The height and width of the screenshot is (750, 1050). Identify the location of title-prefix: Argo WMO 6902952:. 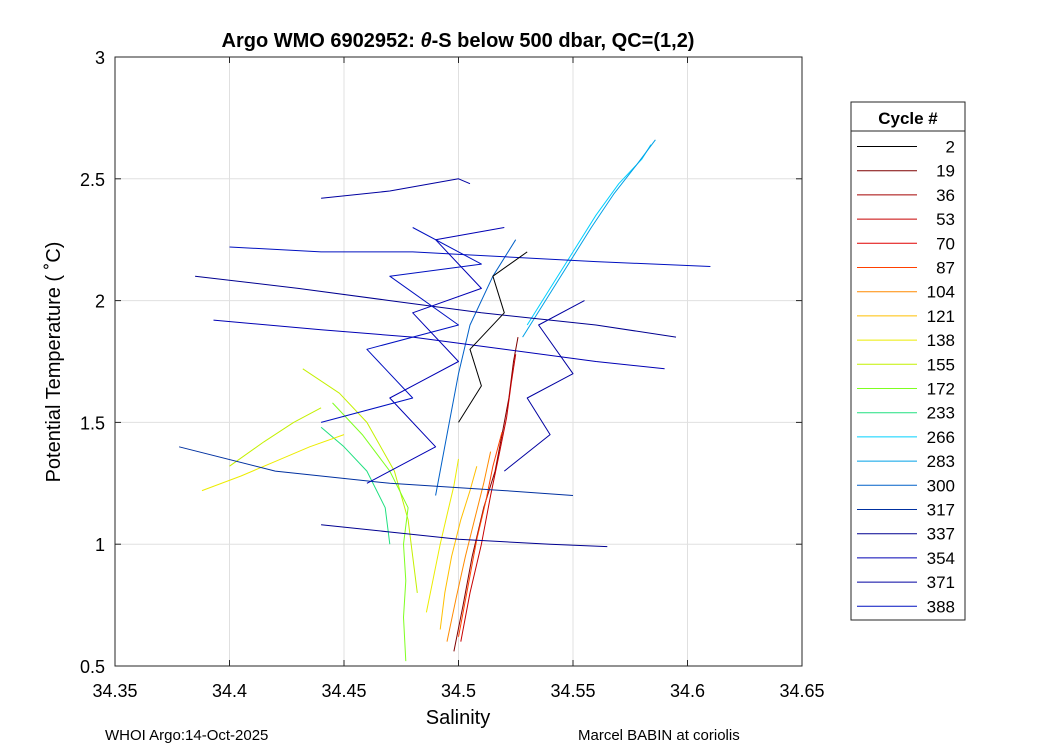
(321, 41).